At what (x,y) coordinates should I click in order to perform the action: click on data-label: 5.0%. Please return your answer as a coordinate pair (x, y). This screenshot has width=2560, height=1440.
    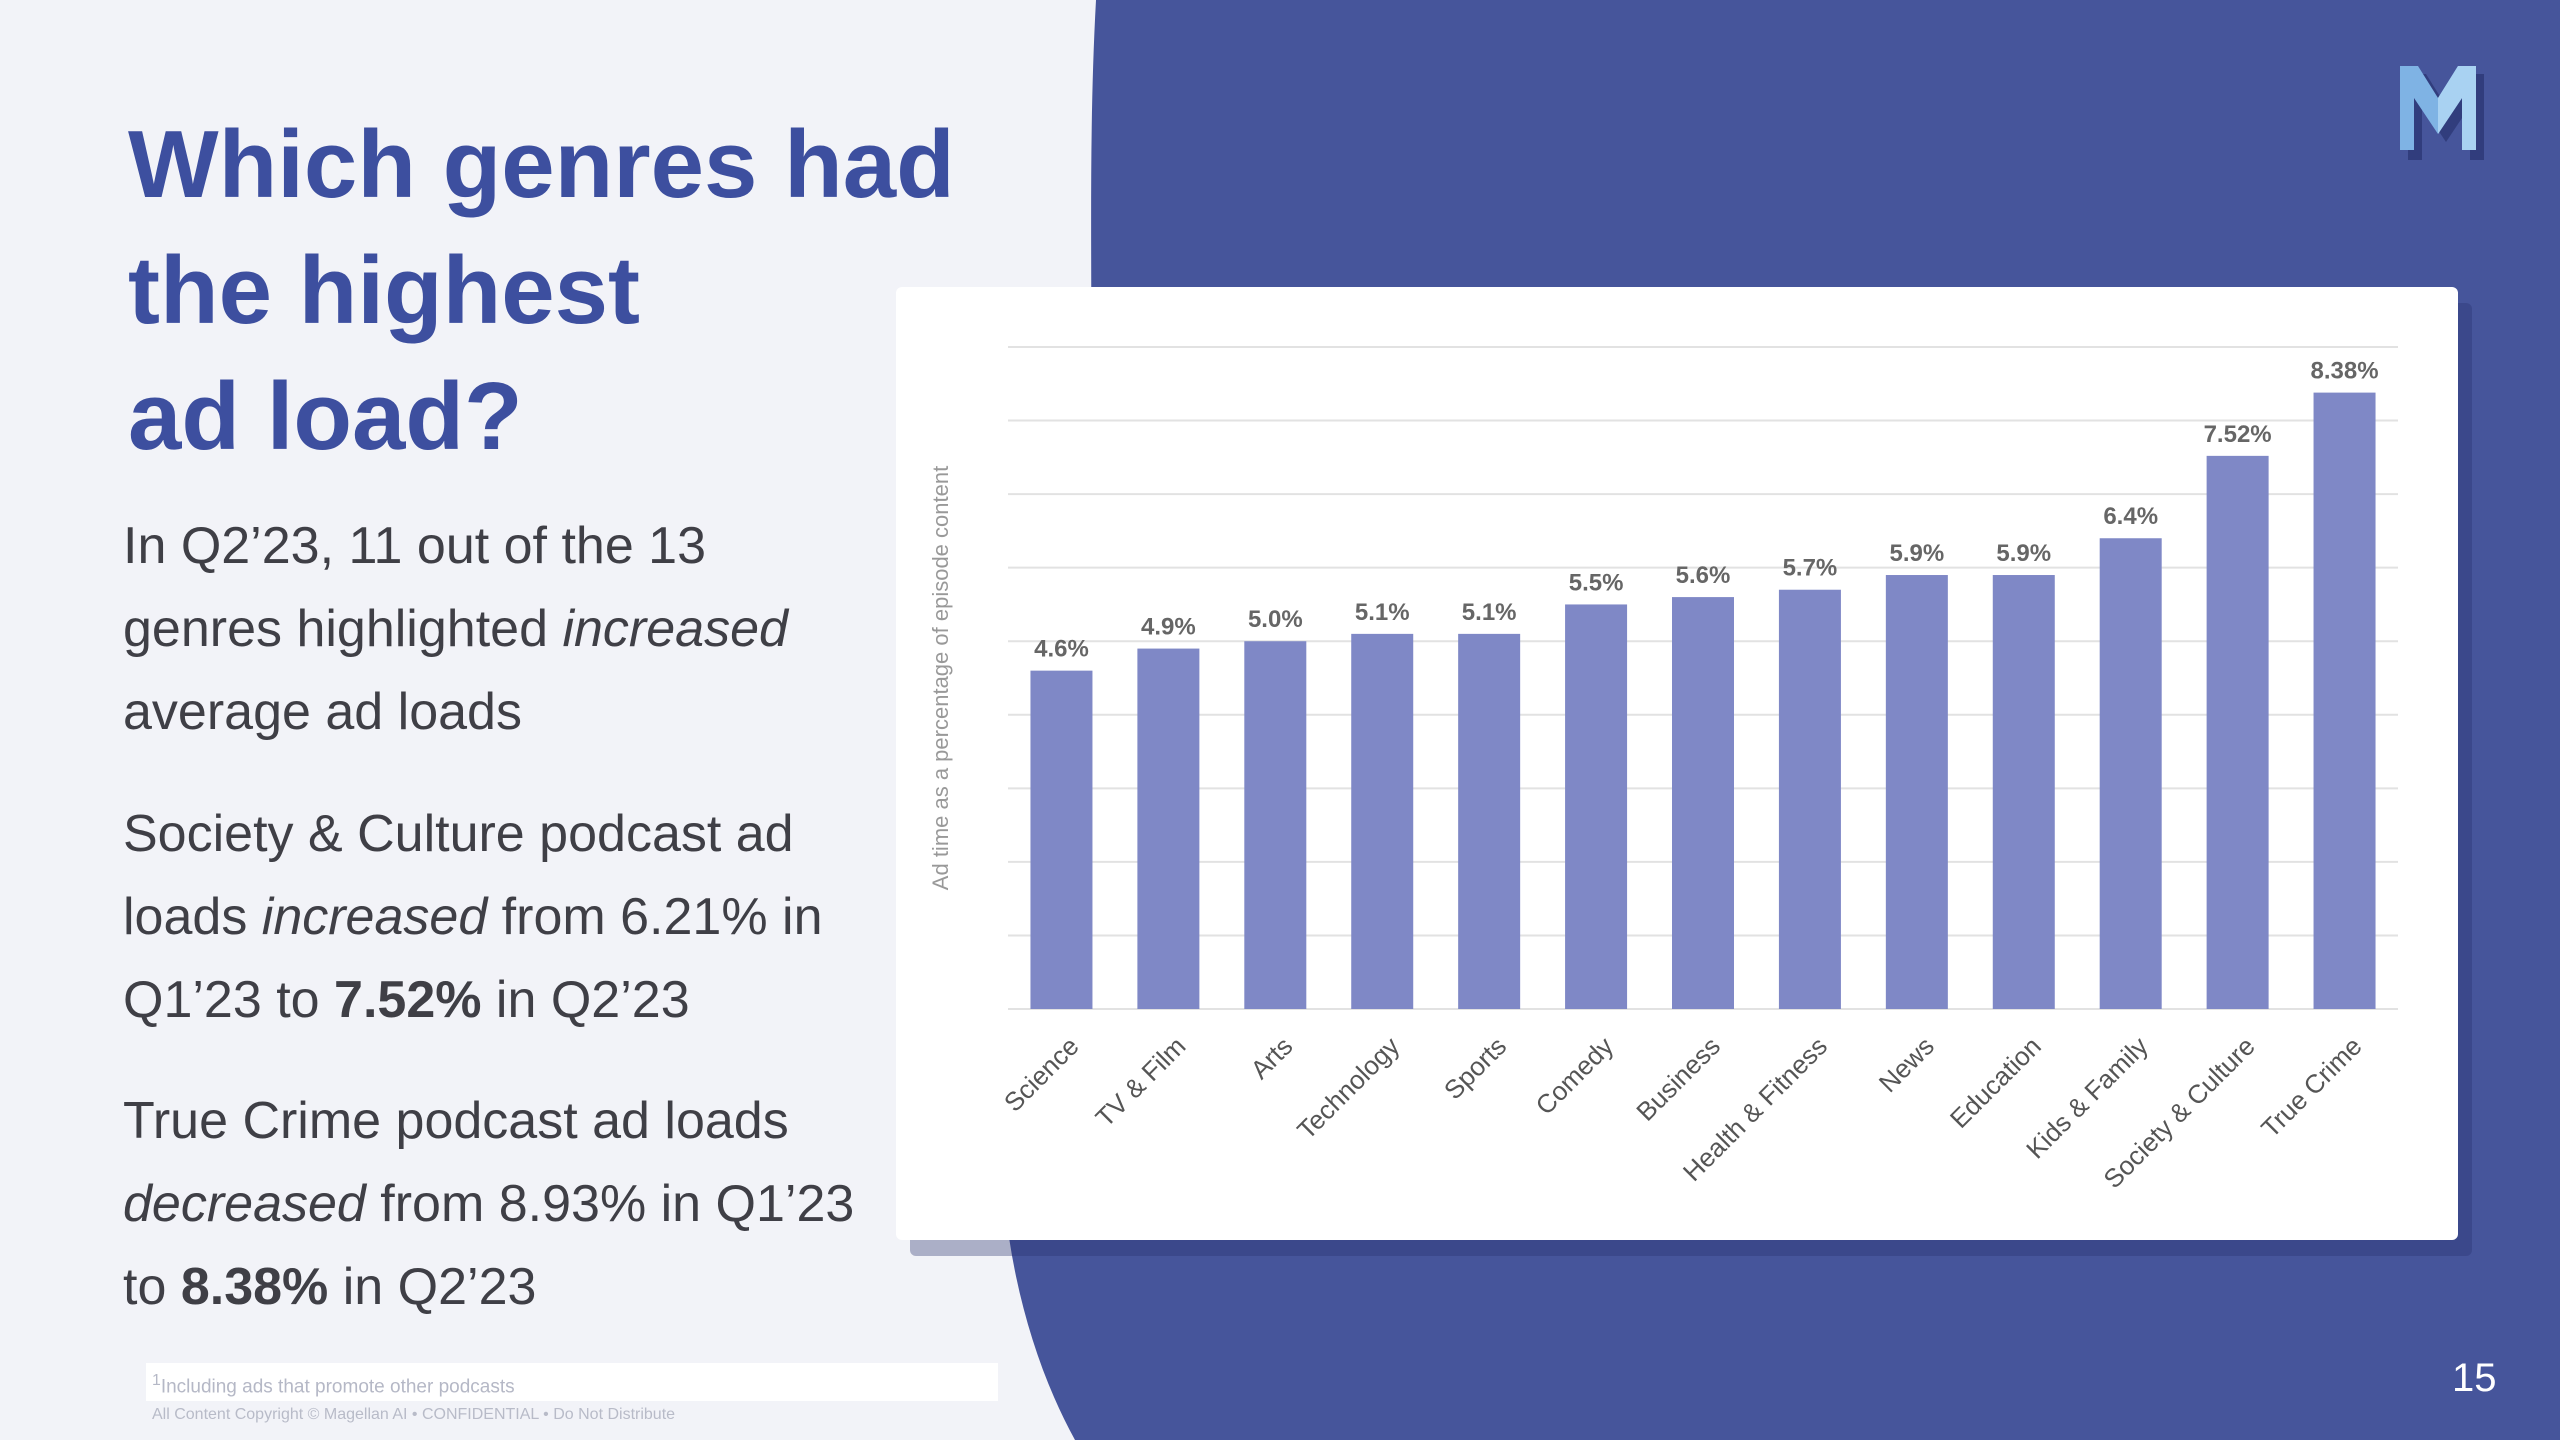
    Looking at the image, I should click on (1275, 619).